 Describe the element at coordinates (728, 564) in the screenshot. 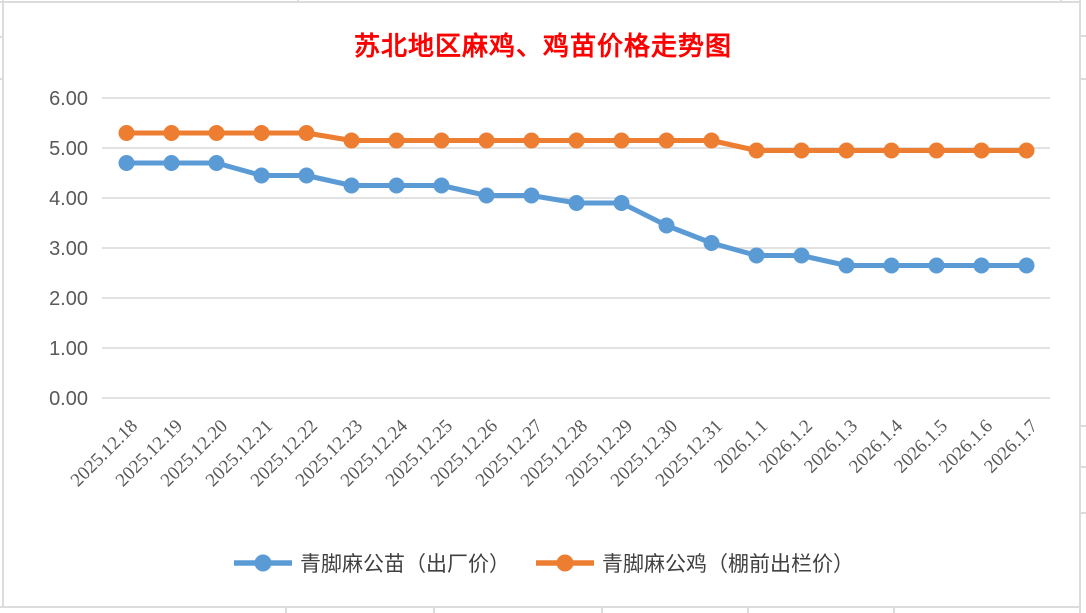

I see `legend-label-chicken-price: 青脚麻公鸡（棚前出栏价）` at that location.